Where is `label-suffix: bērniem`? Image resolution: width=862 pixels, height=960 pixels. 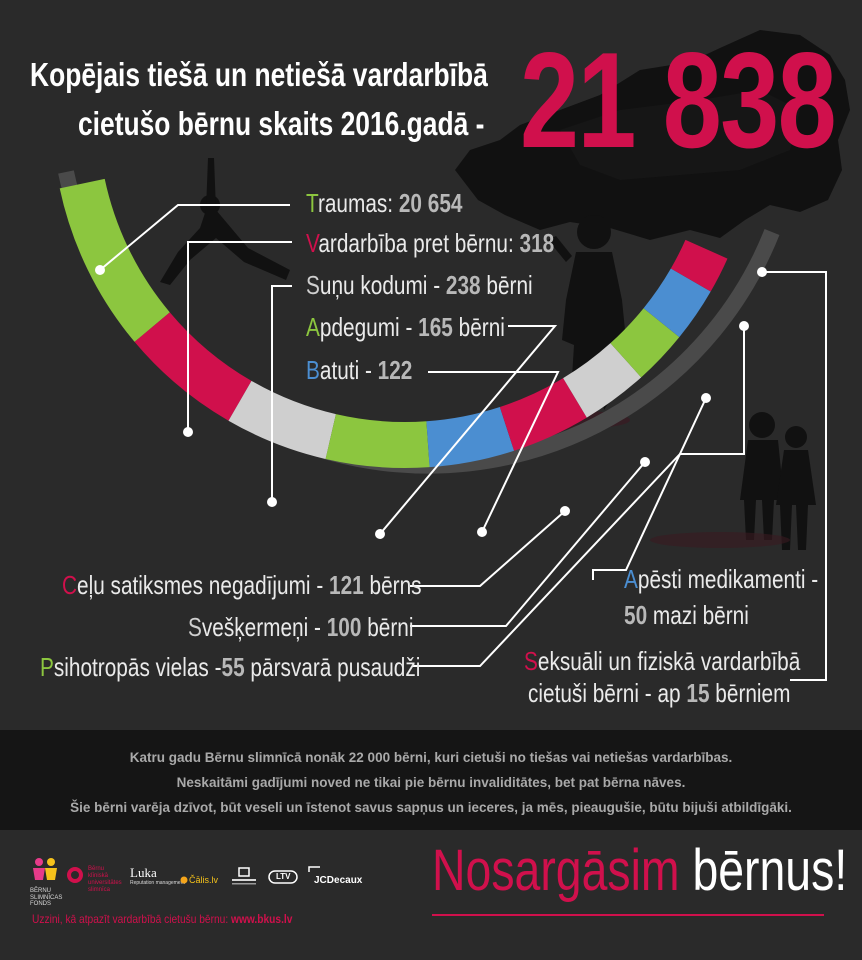
label-suffix: bērniem is located at coordinates (750, 693).